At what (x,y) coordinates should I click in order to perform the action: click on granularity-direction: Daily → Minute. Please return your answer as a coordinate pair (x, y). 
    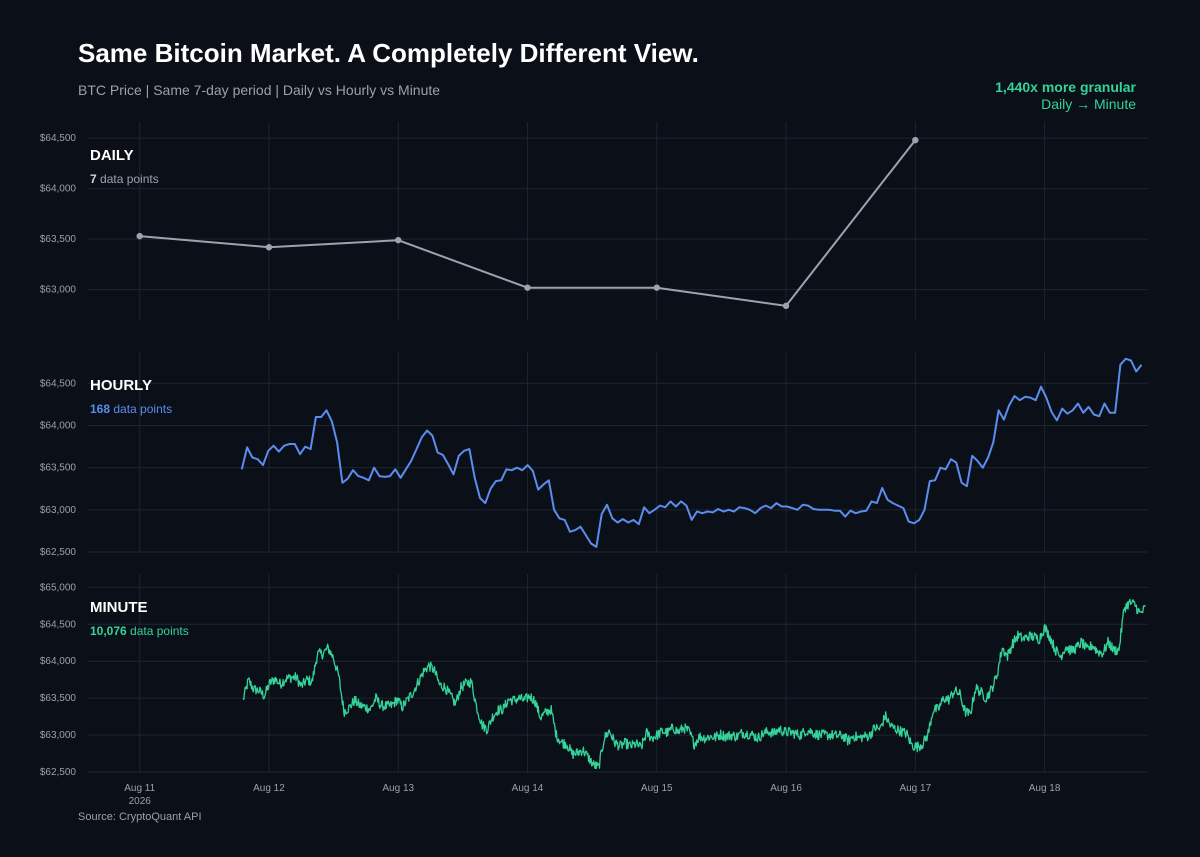
    Looking at the image, I should click on (1088, 104).